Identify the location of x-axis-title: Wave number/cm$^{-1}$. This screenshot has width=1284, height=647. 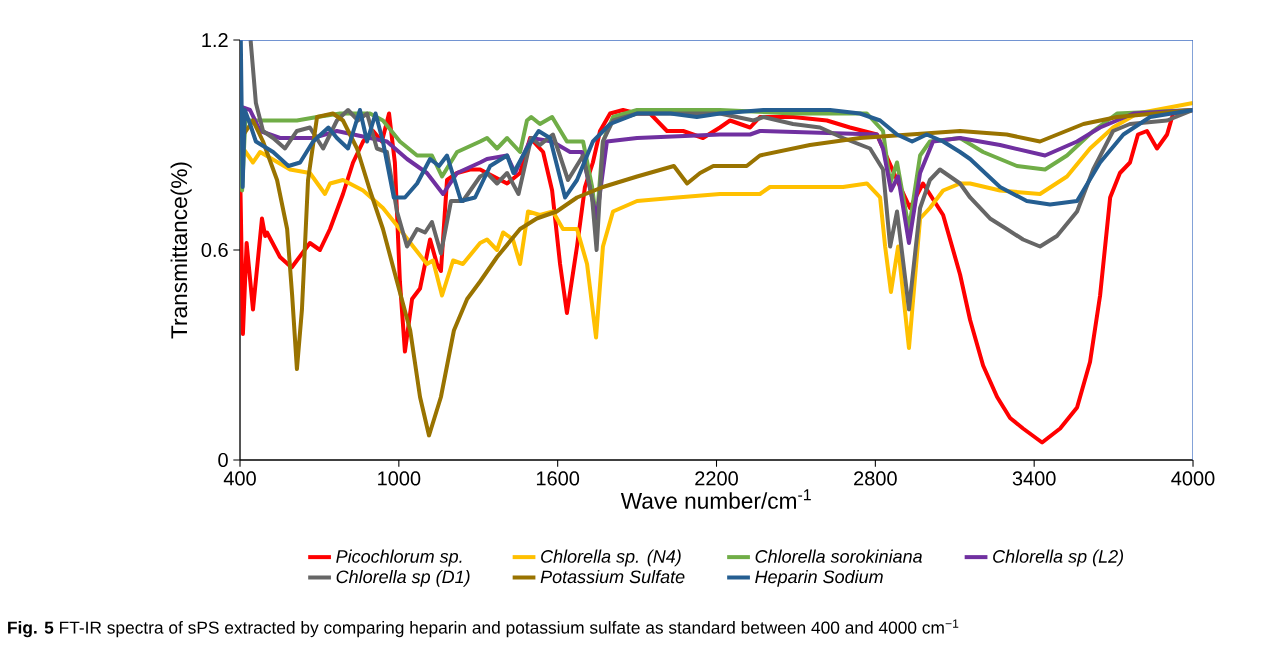
(715, 499).